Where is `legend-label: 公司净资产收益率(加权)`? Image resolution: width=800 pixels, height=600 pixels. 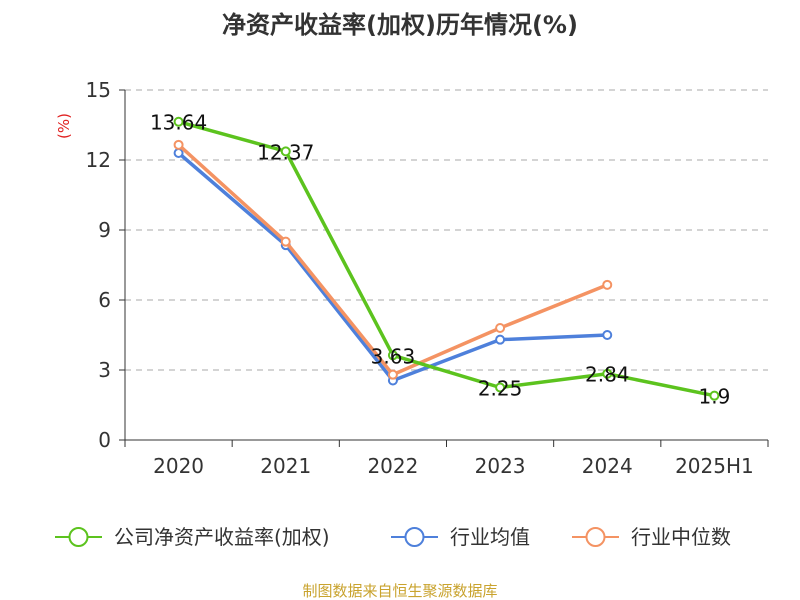
legend-label: 公司净资产收益率(加权) is located at coordinates (222, 537).